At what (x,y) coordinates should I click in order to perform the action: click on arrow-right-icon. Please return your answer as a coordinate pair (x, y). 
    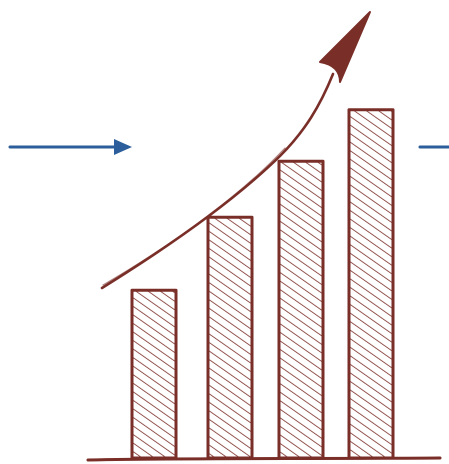
    Looking at the image, I should click on (70, 147).